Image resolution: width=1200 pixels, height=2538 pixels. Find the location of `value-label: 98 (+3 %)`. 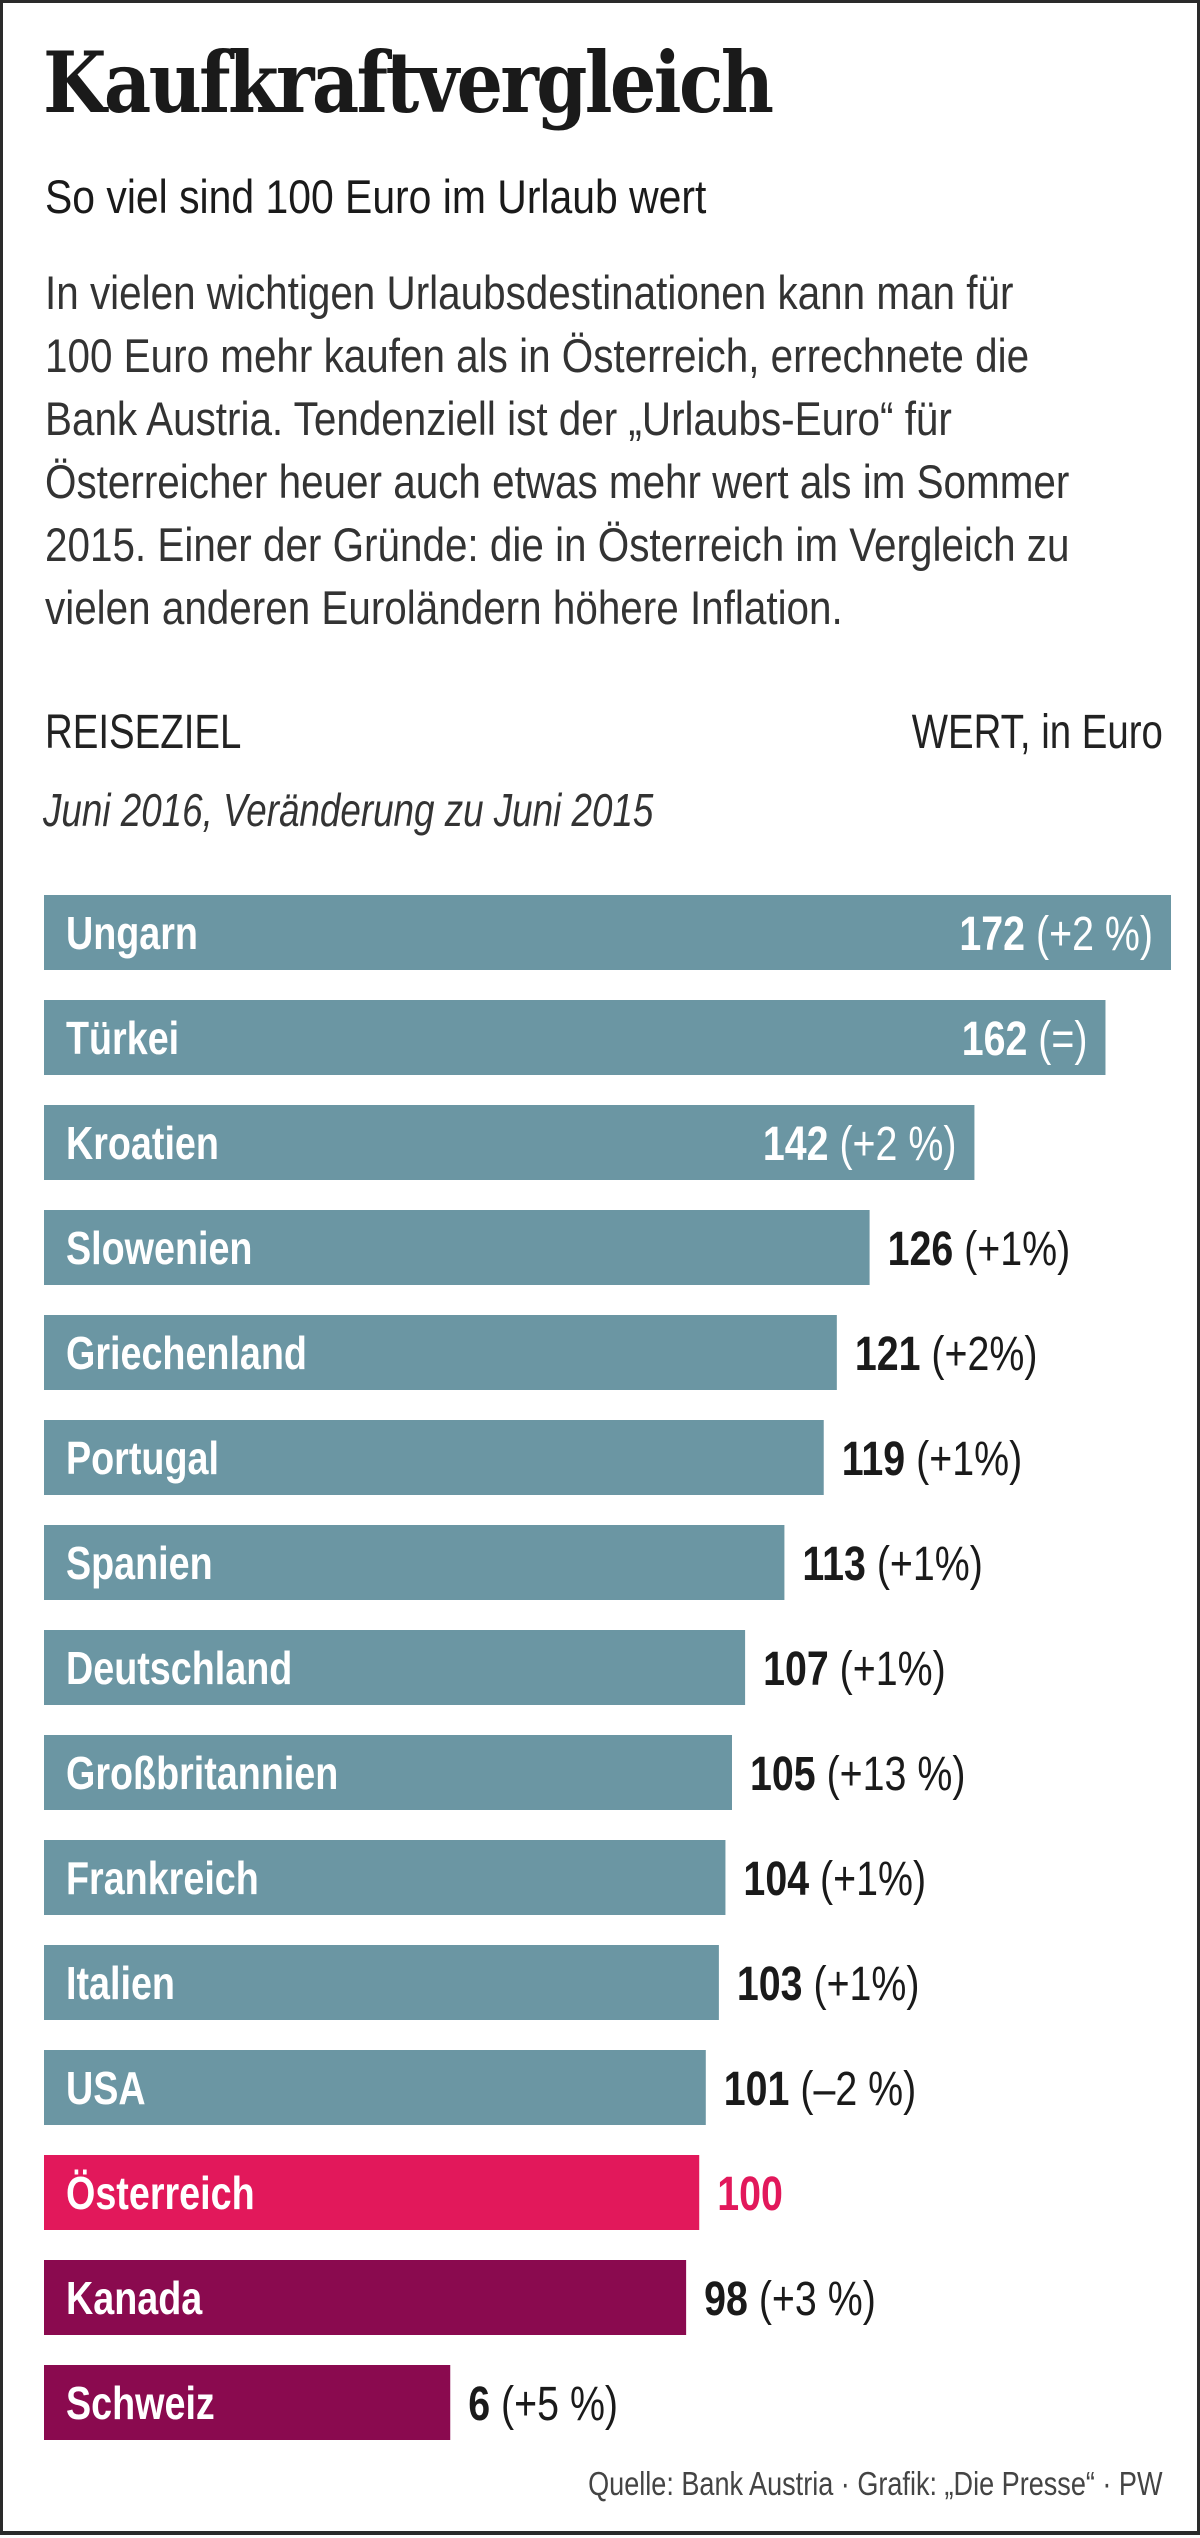

value-label: 98 (+3 %) is located at coordinates (790, 2299).